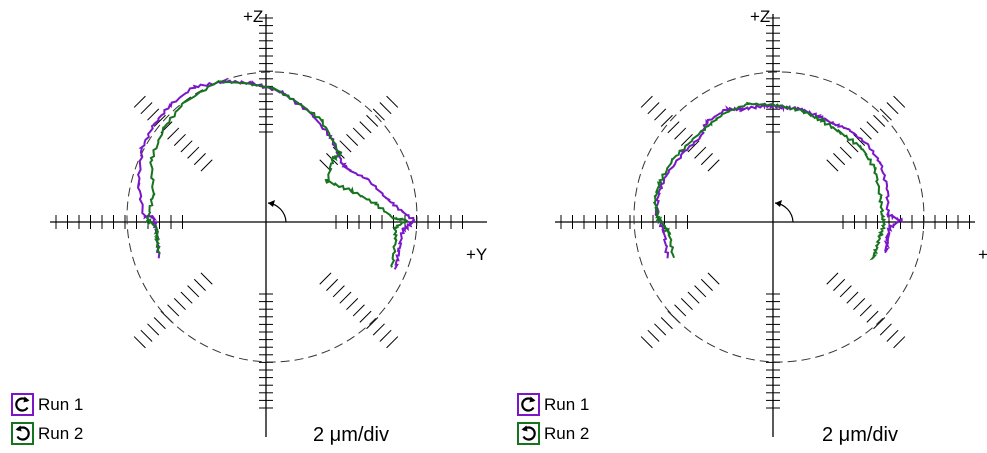  I want to click on legend-item-run-1: Run 1, so click(47, 404).